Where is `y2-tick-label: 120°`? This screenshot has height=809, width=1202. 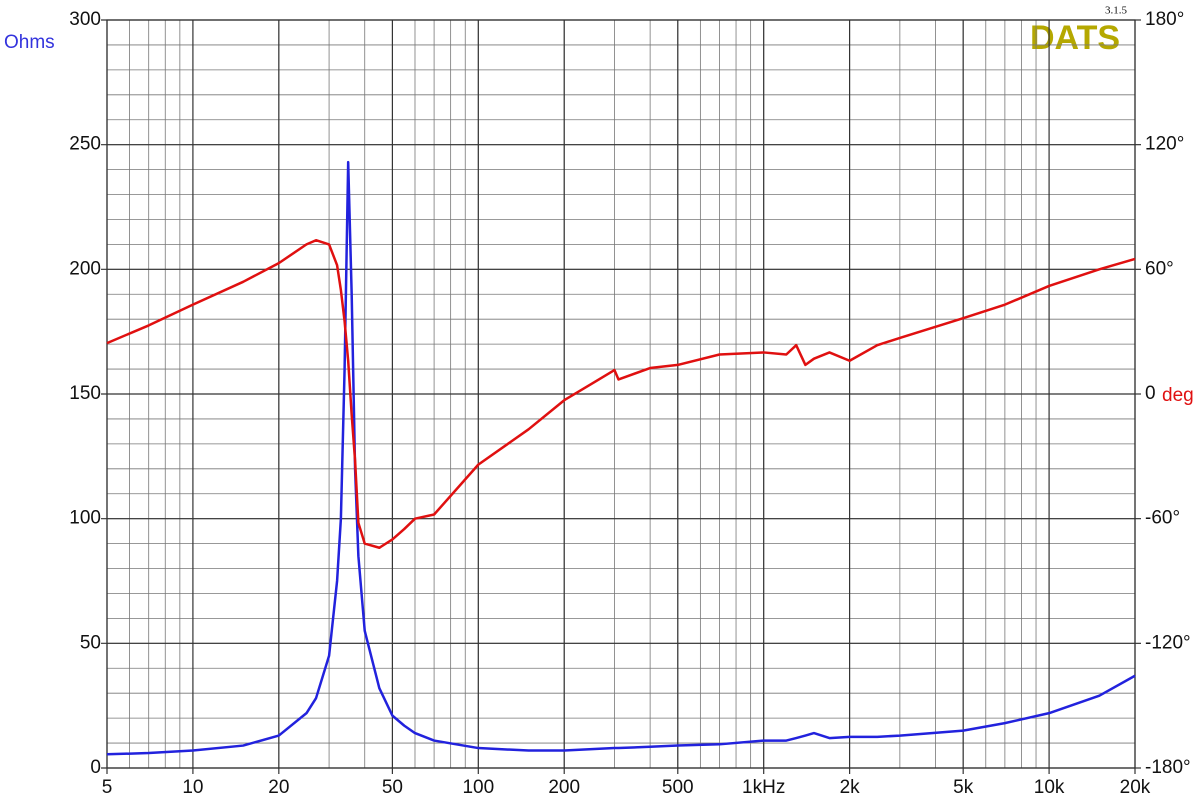 y2-tick-label: 120° is located at coordinates (1164, 144).